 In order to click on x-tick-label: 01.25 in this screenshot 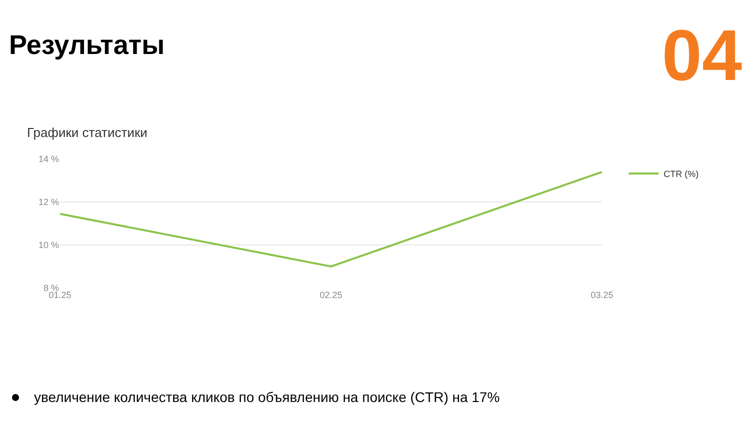, I will do `click(60, 295)`.